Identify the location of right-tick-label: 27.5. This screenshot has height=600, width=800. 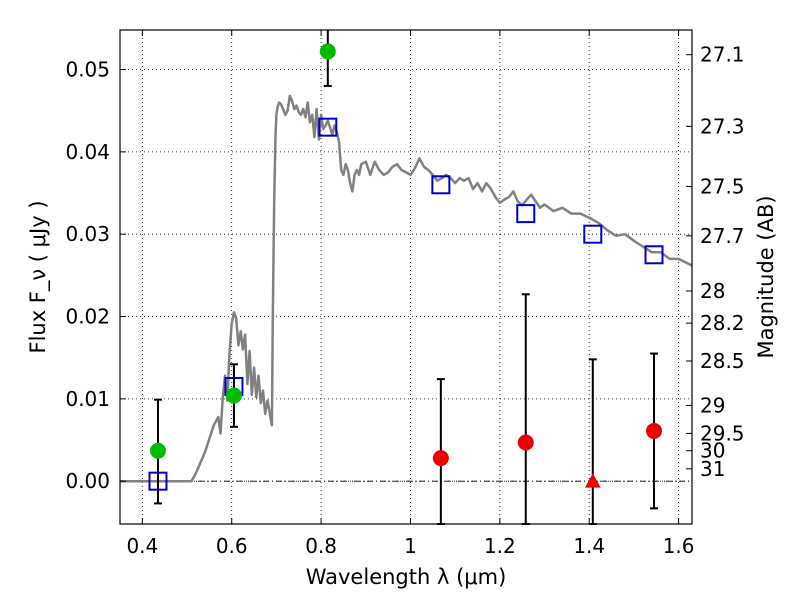
(722, 186).